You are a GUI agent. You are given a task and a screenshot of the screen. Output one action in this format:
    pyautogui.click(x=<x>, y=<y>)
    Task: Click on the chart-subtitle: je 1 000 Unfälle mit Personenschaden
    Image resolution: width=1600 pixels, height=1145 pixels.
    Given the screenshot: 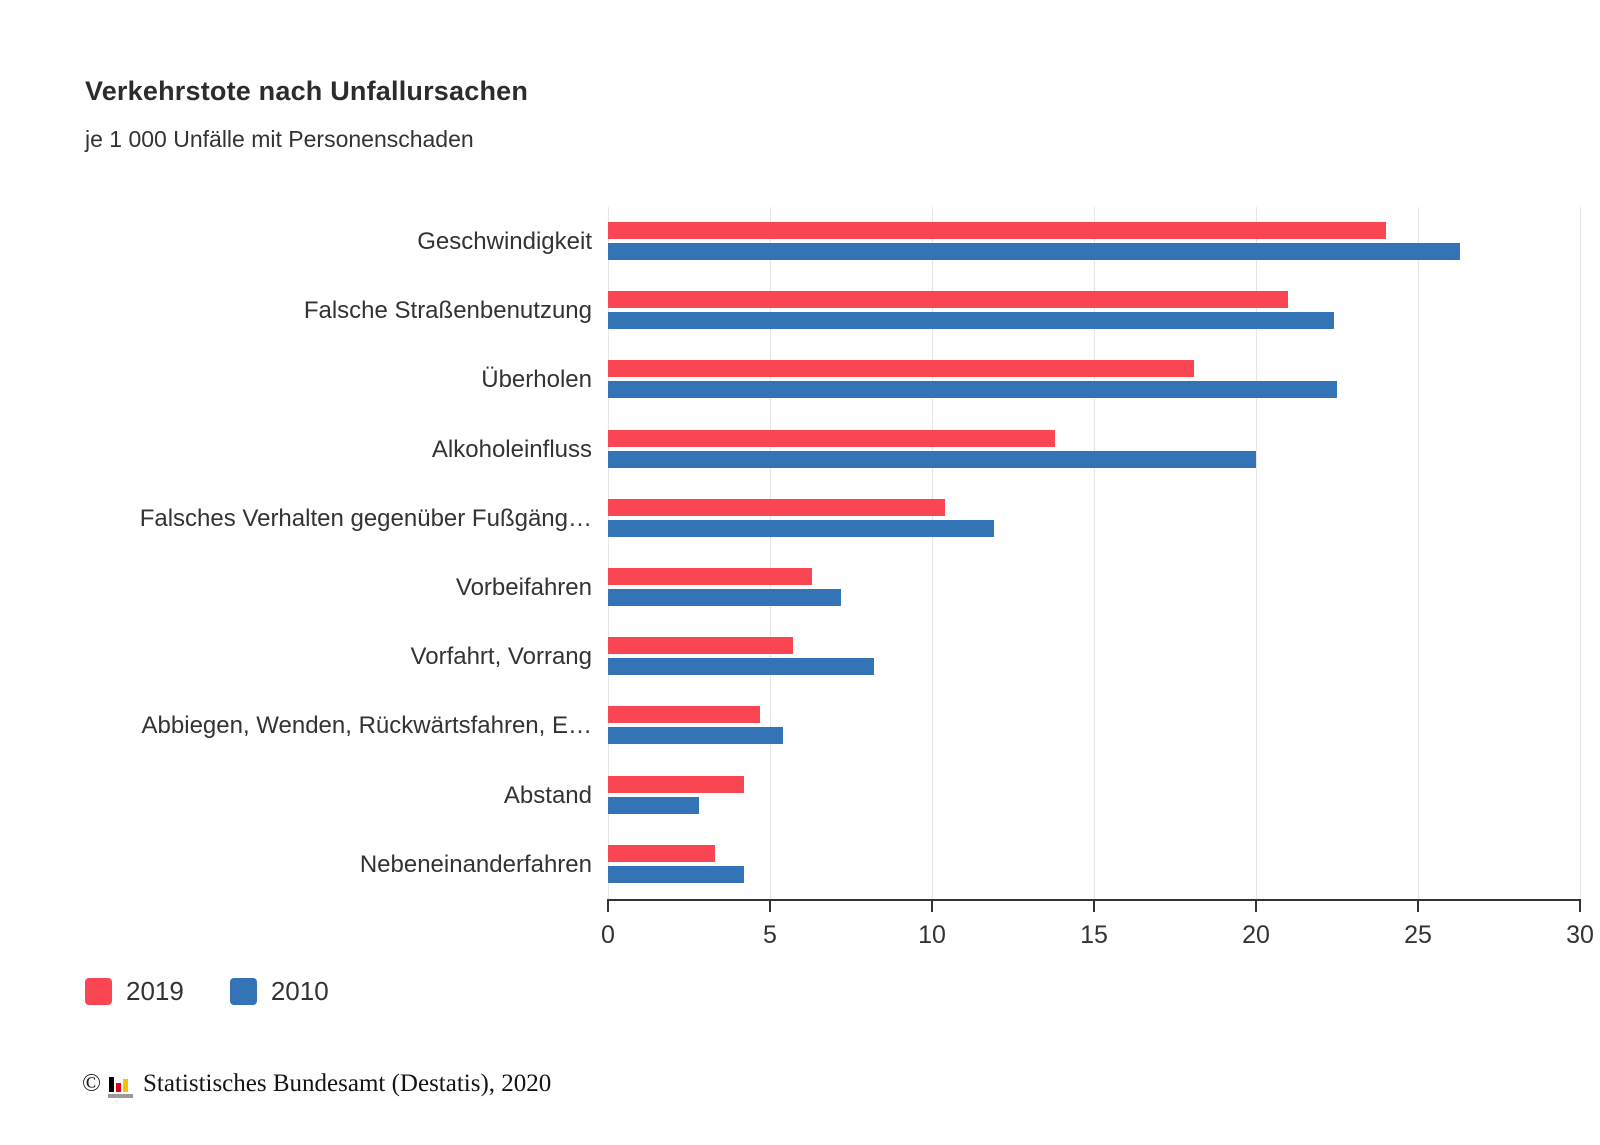 What is the action you would take?
    pyautogui.click(x=279, y=139)
    